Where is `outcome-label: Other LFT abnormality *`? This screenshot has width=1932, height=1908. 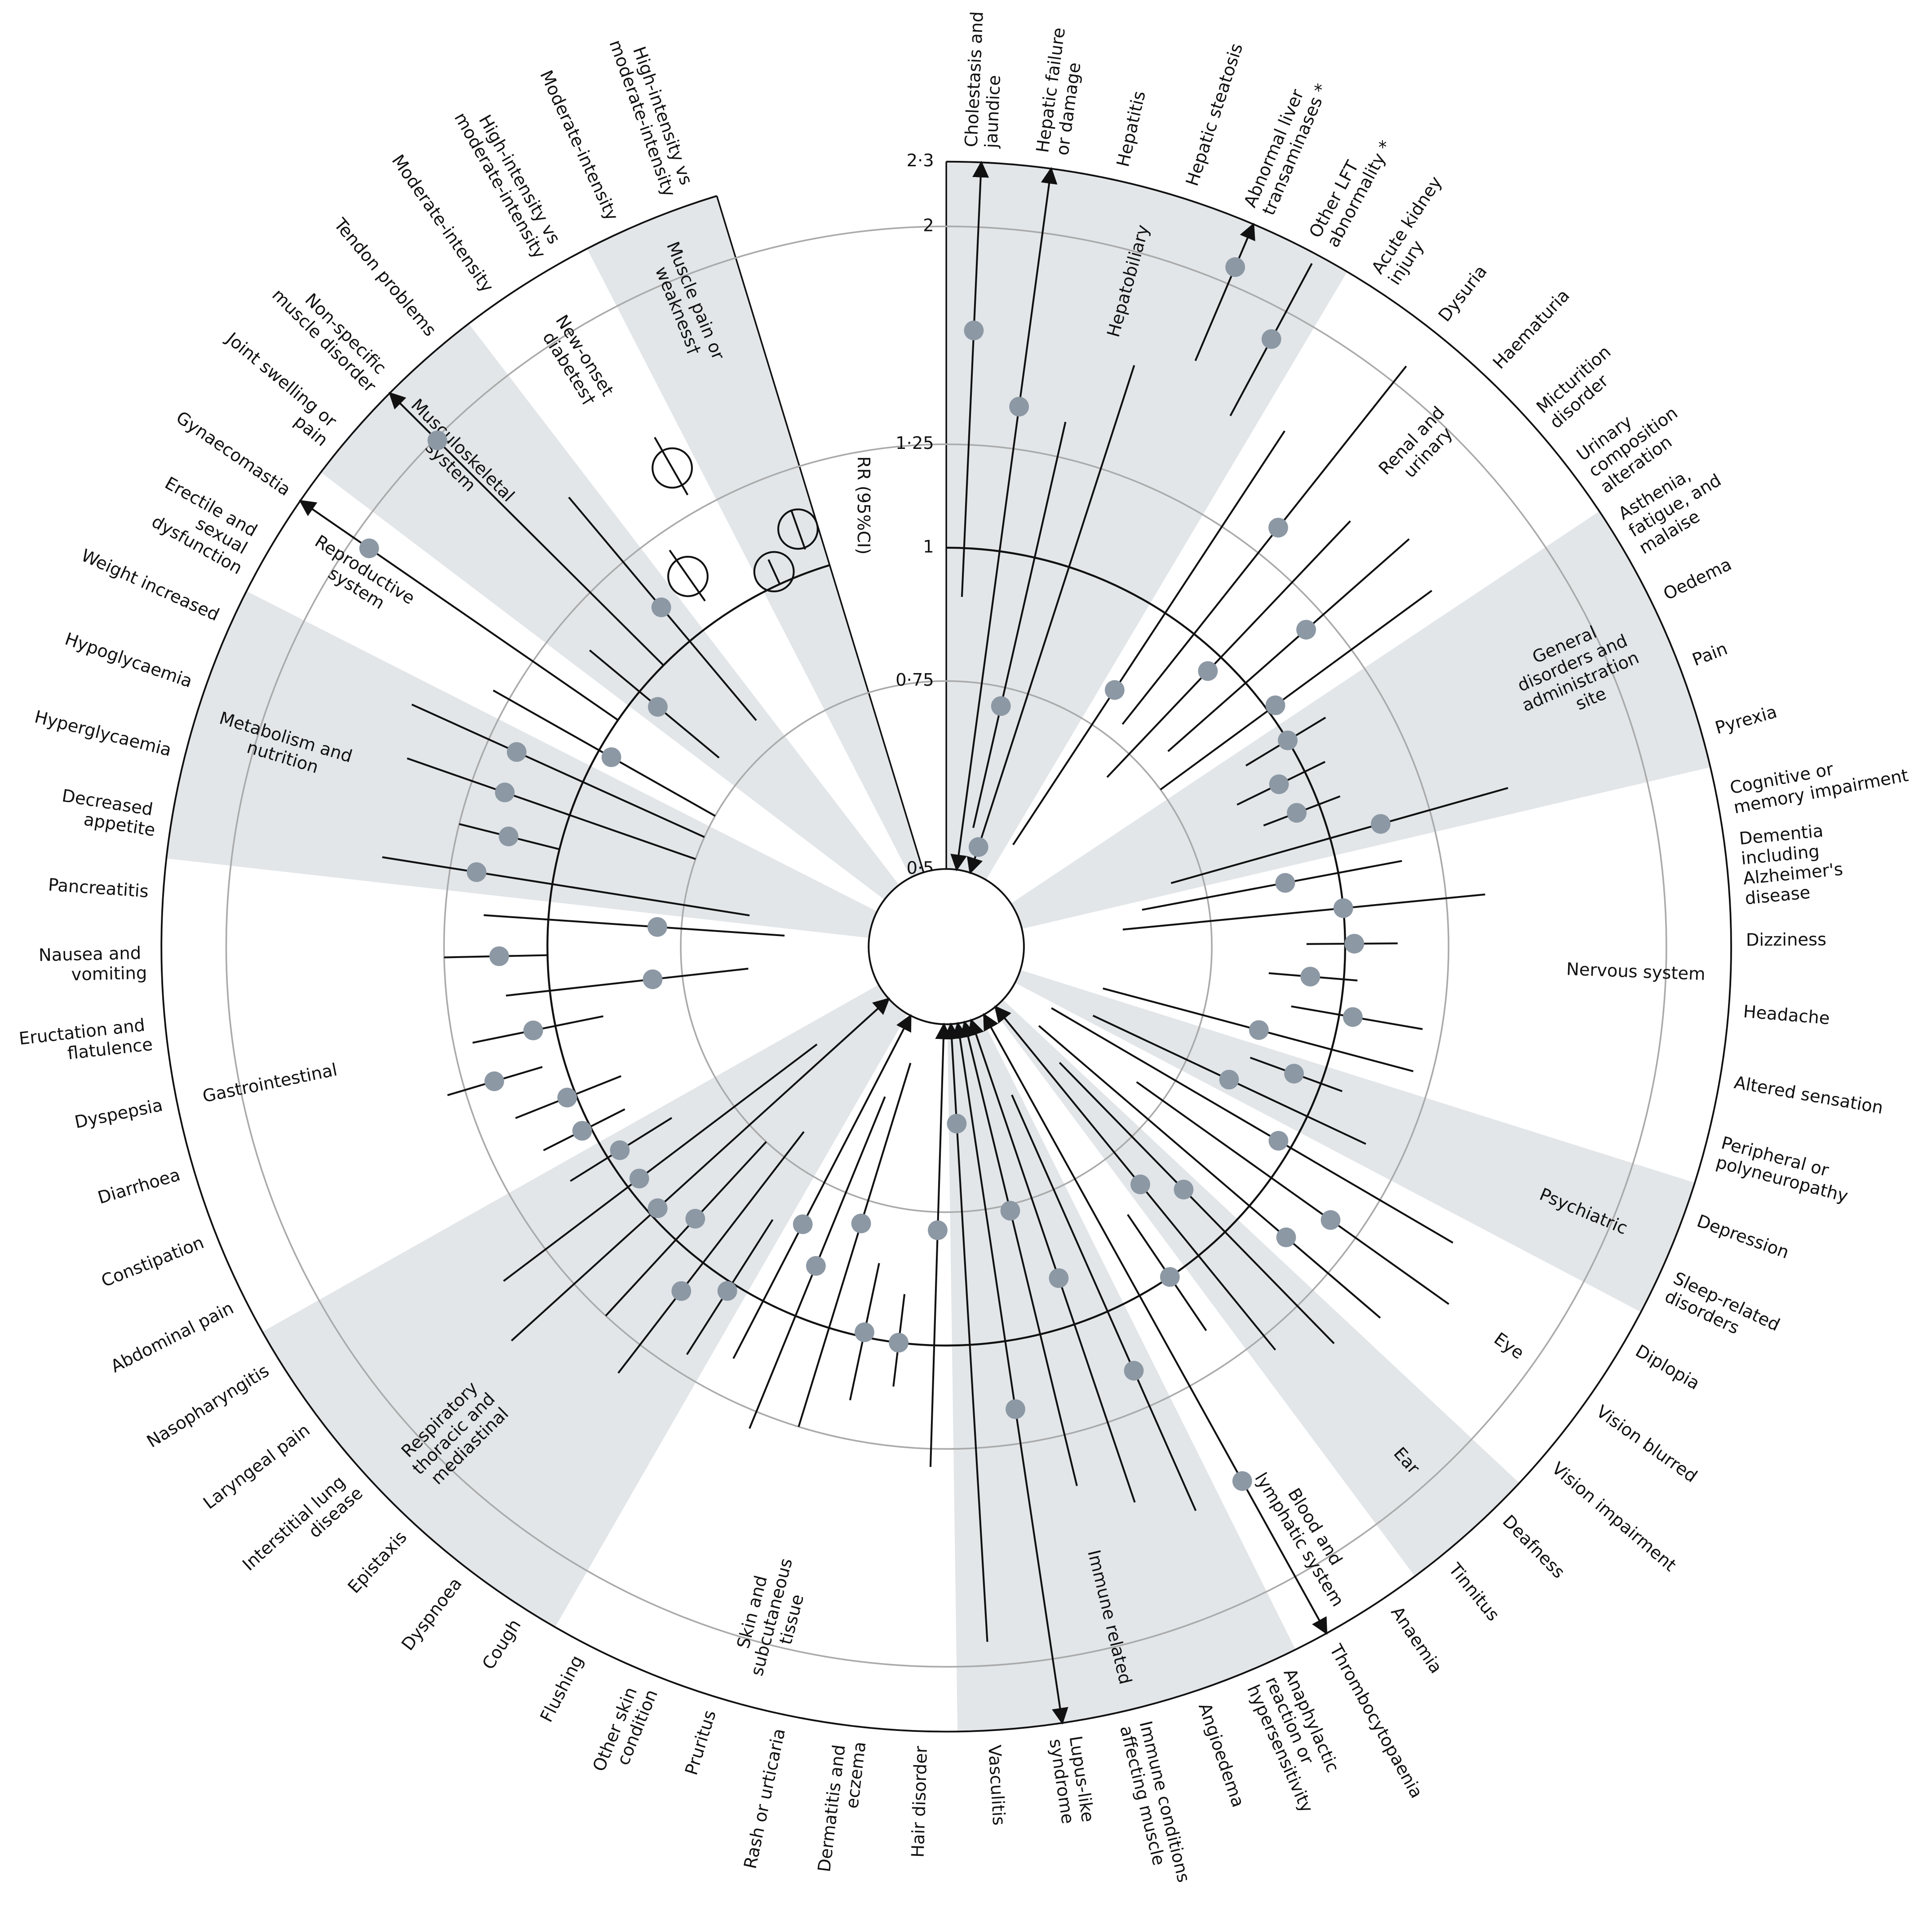 outcome-label: Other LFT abnormality * is located at coordinates (1350, 189).